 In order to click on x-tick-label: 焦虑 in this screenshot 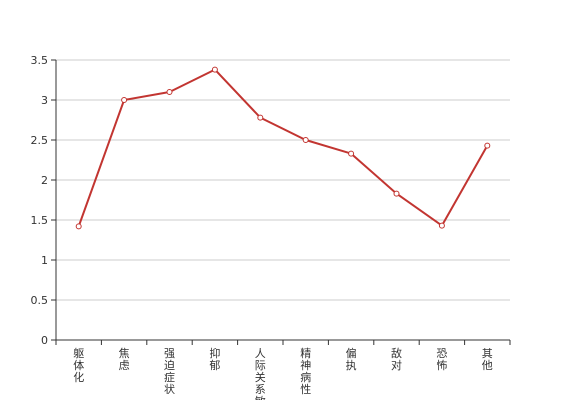, I will do `click(124, 359)`.